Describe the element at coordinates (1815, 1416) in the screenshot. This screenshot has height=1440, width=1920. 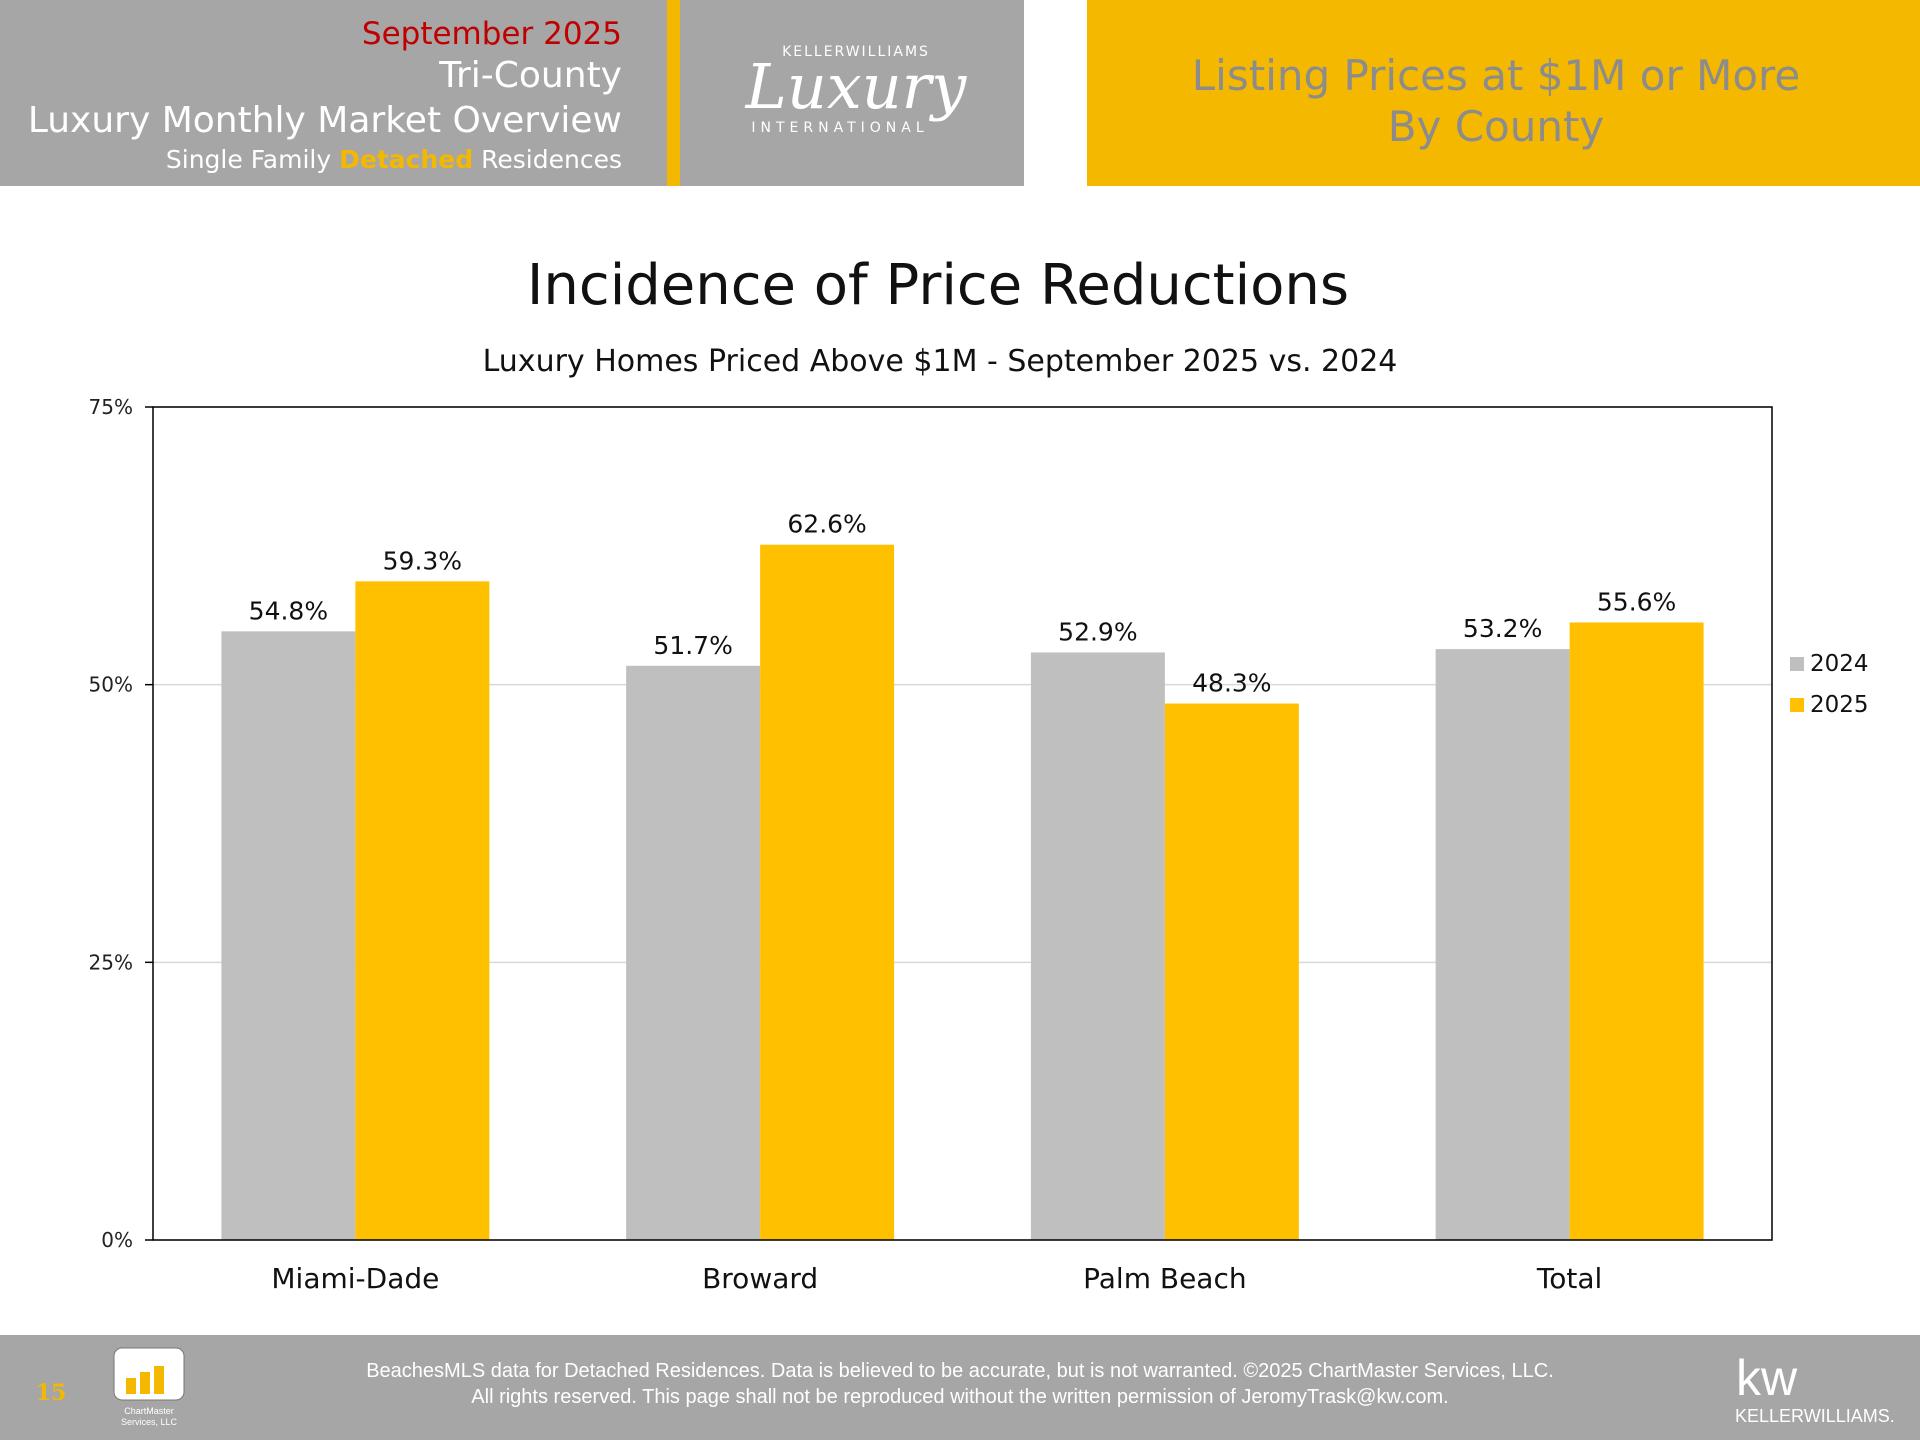
I see `kw-logo-text: KELLERWILLIAMS.` at that location.